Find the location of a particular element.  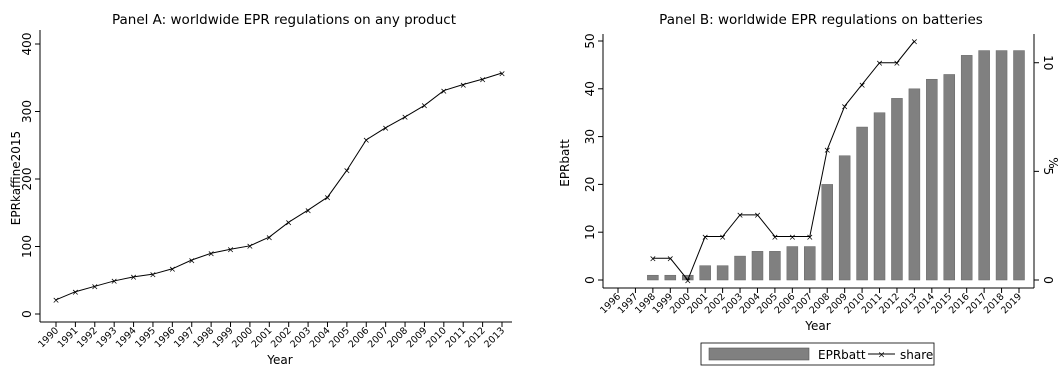

panel-a-xtick-label: 1995 is located at coordinates (145, 337).